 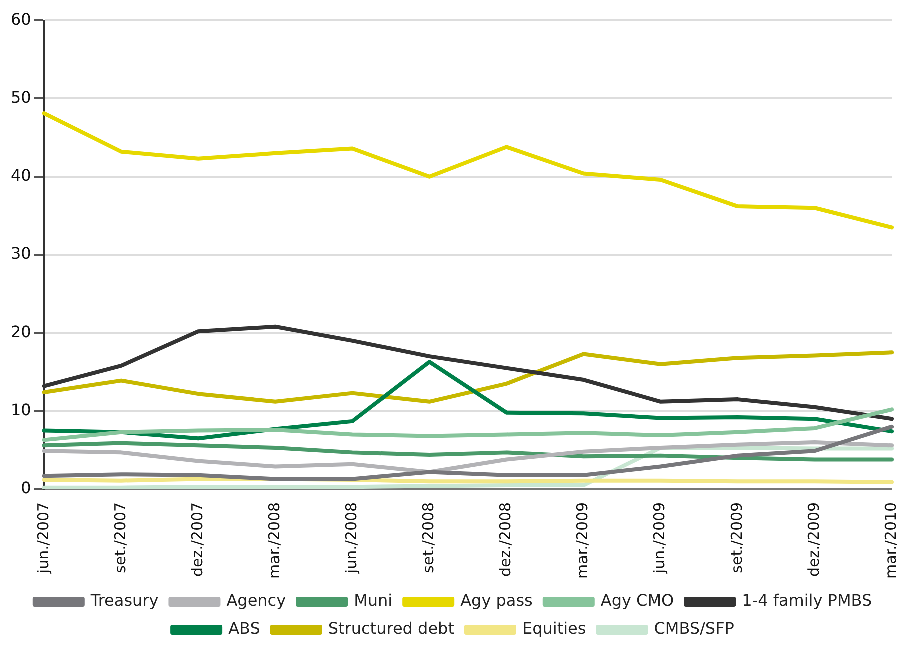 What do you see at coordinates (274, 541) in the screenshot?
I see `x-tick-label: mar./2008` at bounding box center [274, 541].